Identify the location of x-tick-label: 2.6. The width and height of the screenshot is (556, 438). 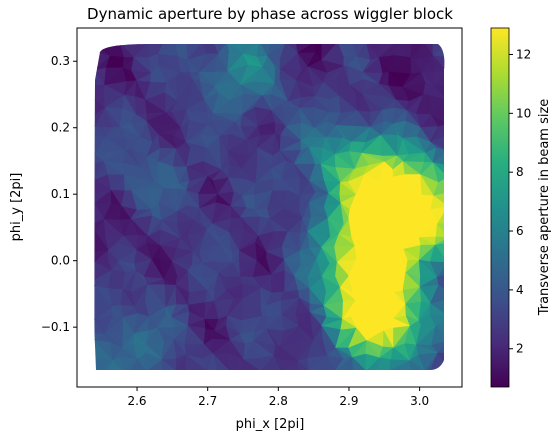
(136, 401).